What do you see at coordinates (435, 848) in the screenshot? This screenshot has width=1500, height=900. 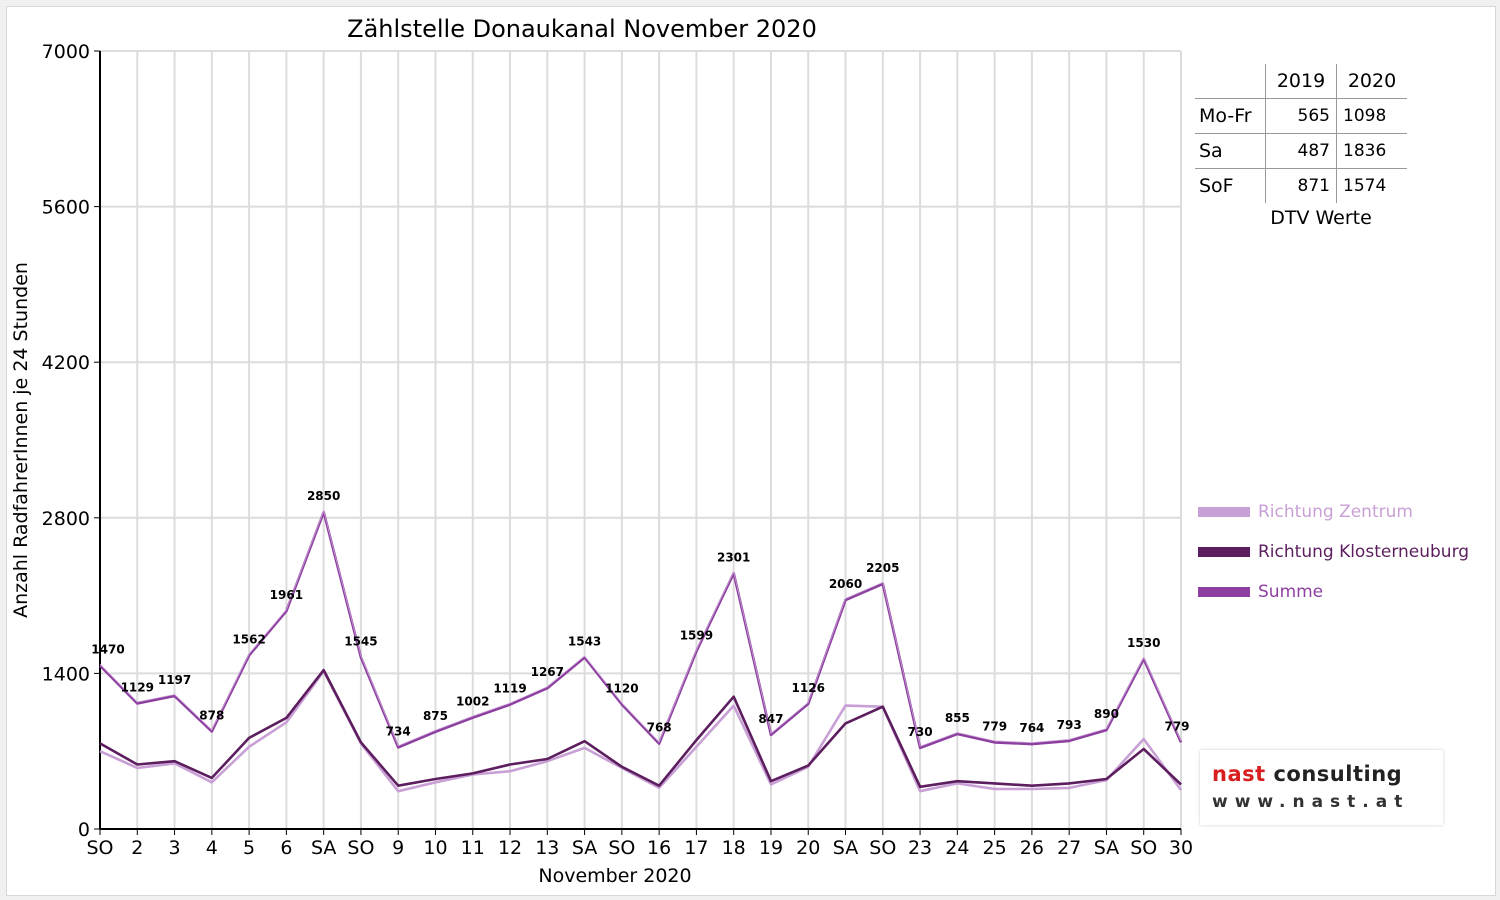 I see `x-tick-label: 10` at bounding box center [435, 848].